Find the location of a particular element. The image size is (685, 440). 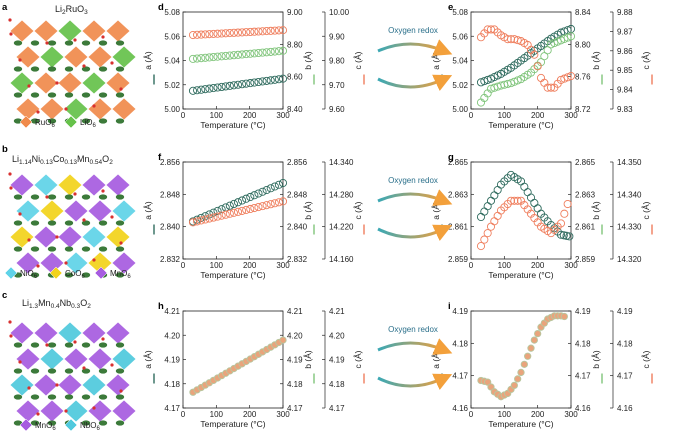

y-tick-label: 4.17 is located at coordinates (172, 408).